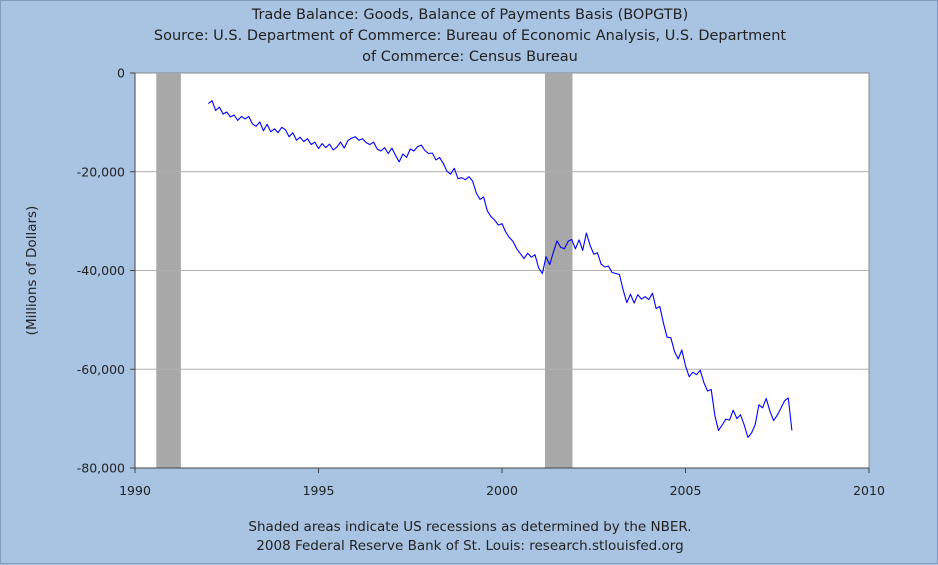 This screenshot has width=938, height=565. I want to click on y-tick-label: -80,000, so click(101, 468).